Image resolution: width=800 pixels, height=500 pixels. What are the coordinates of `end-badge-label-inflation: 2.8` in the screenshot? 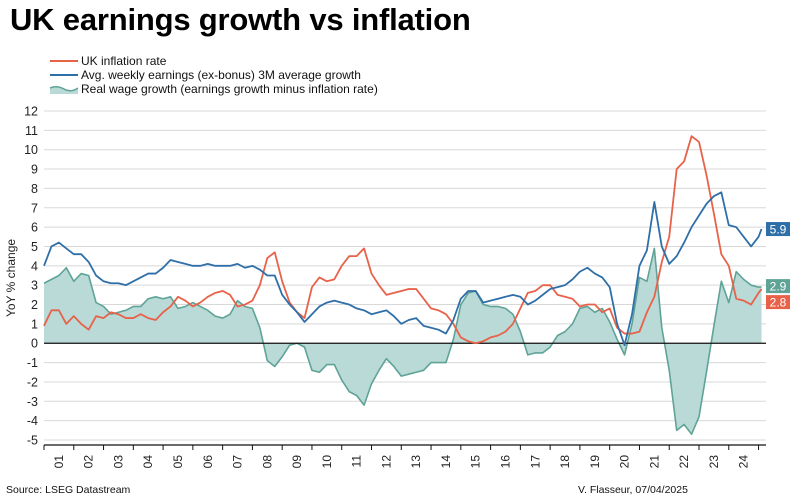 It's located at (778, 303).